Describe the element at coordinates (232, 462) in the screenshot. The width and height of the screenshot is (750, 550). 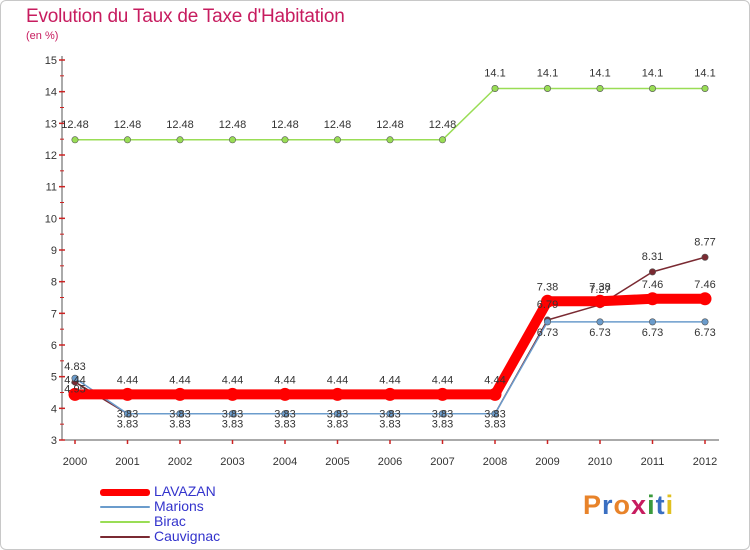
I see `x-tick-label: 2003` at that location.